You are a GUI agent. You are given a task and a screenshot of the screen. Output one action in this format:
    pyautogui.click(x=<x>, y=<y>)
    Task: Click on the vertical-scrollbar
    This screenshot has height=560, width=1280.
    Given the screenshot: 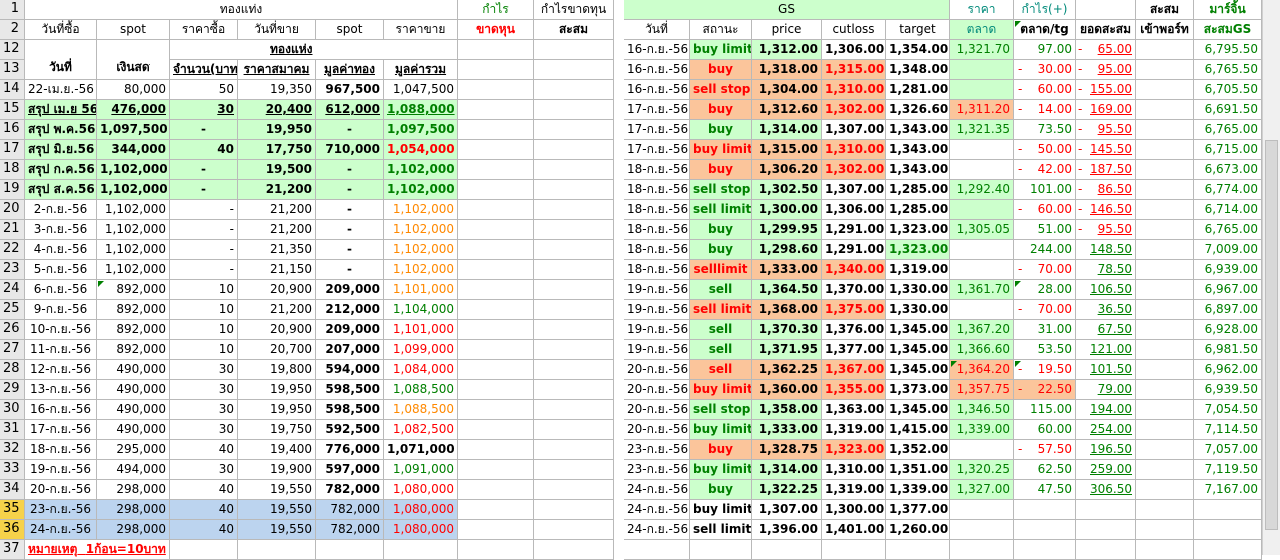 What is the action you would take?
    pyautogui.click(x=1271, y=277)
    